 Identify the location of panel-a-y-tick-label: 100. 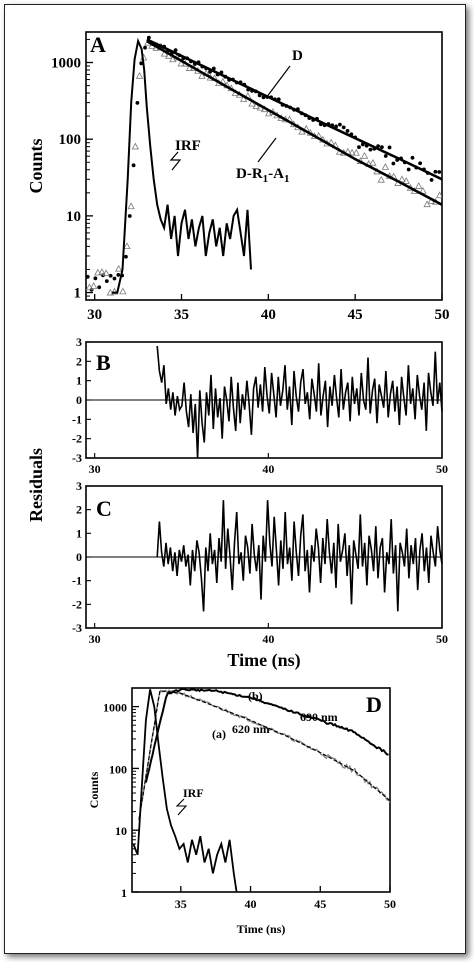
(70, 140).